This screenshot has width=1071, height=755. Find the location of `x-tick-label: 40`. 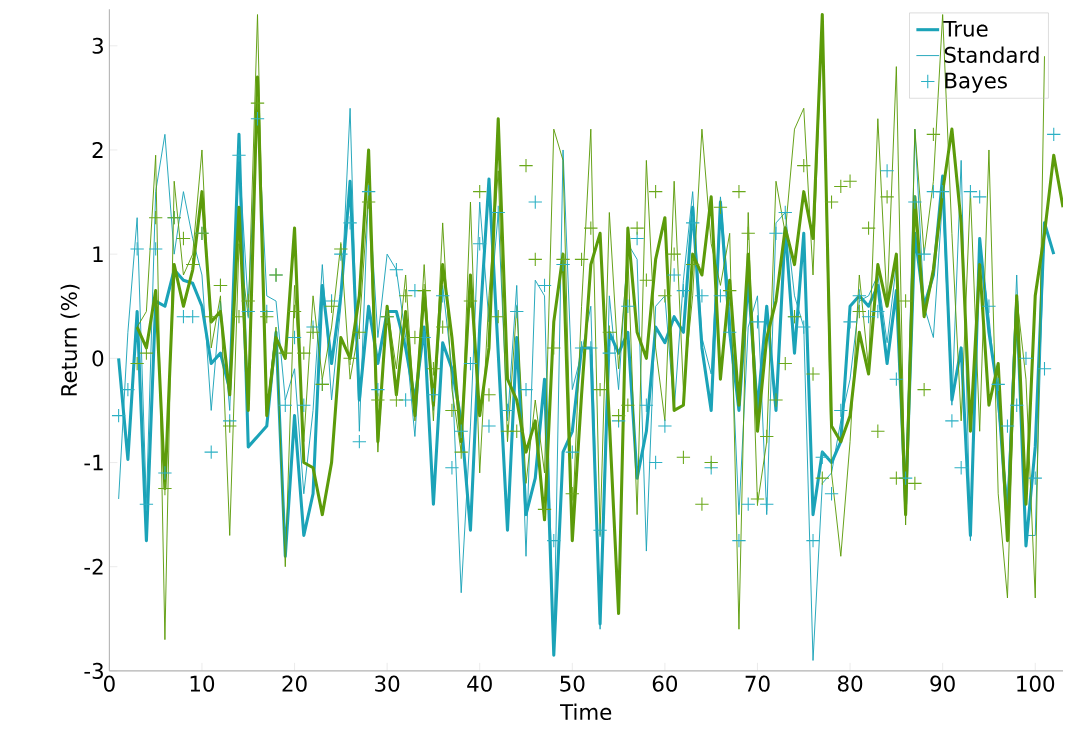

x-tick-label: 40 is located at coordinates (479, 683).